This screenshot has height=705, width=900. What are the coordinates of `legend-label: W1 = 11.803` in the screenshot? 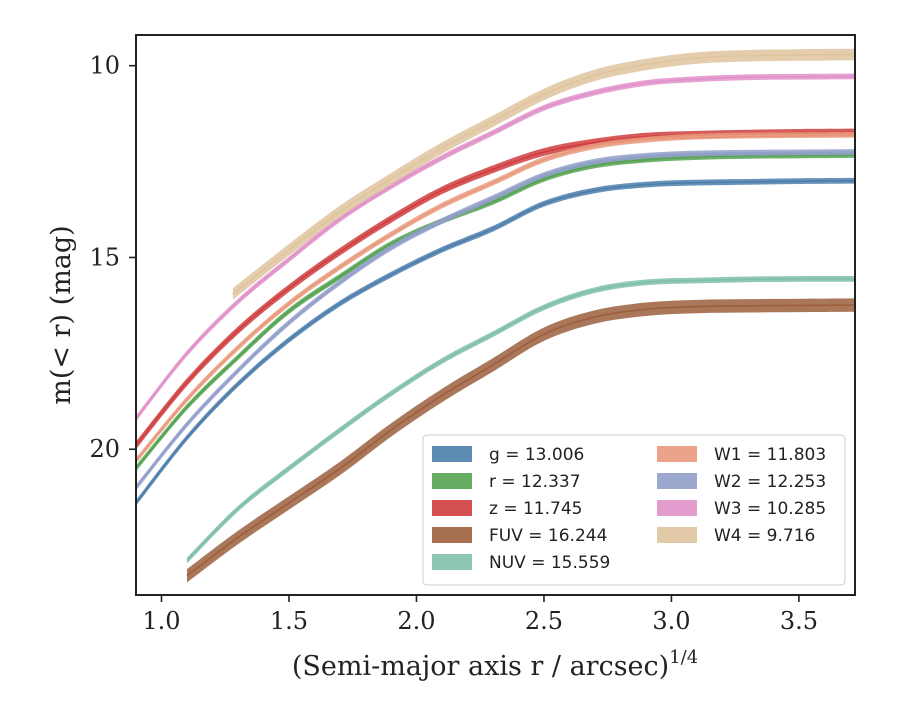 It's located at (770, 455).